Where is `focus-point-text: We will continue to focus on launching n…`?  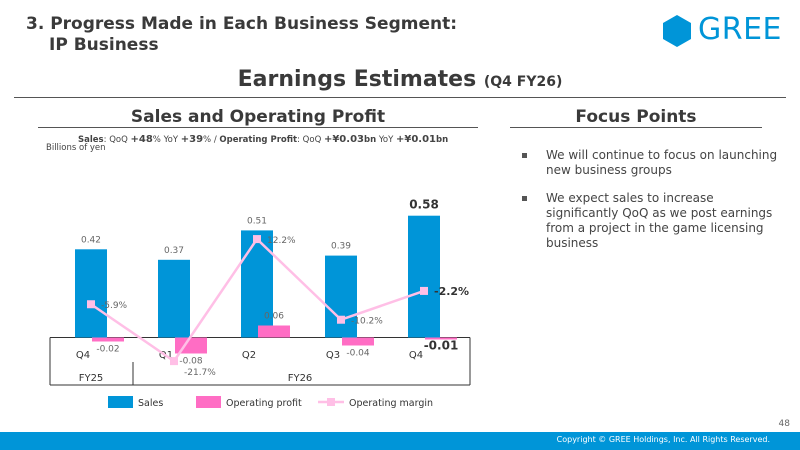 focus-point-text: We will continue to focus on launching n… is located at coordinates (662, 162).